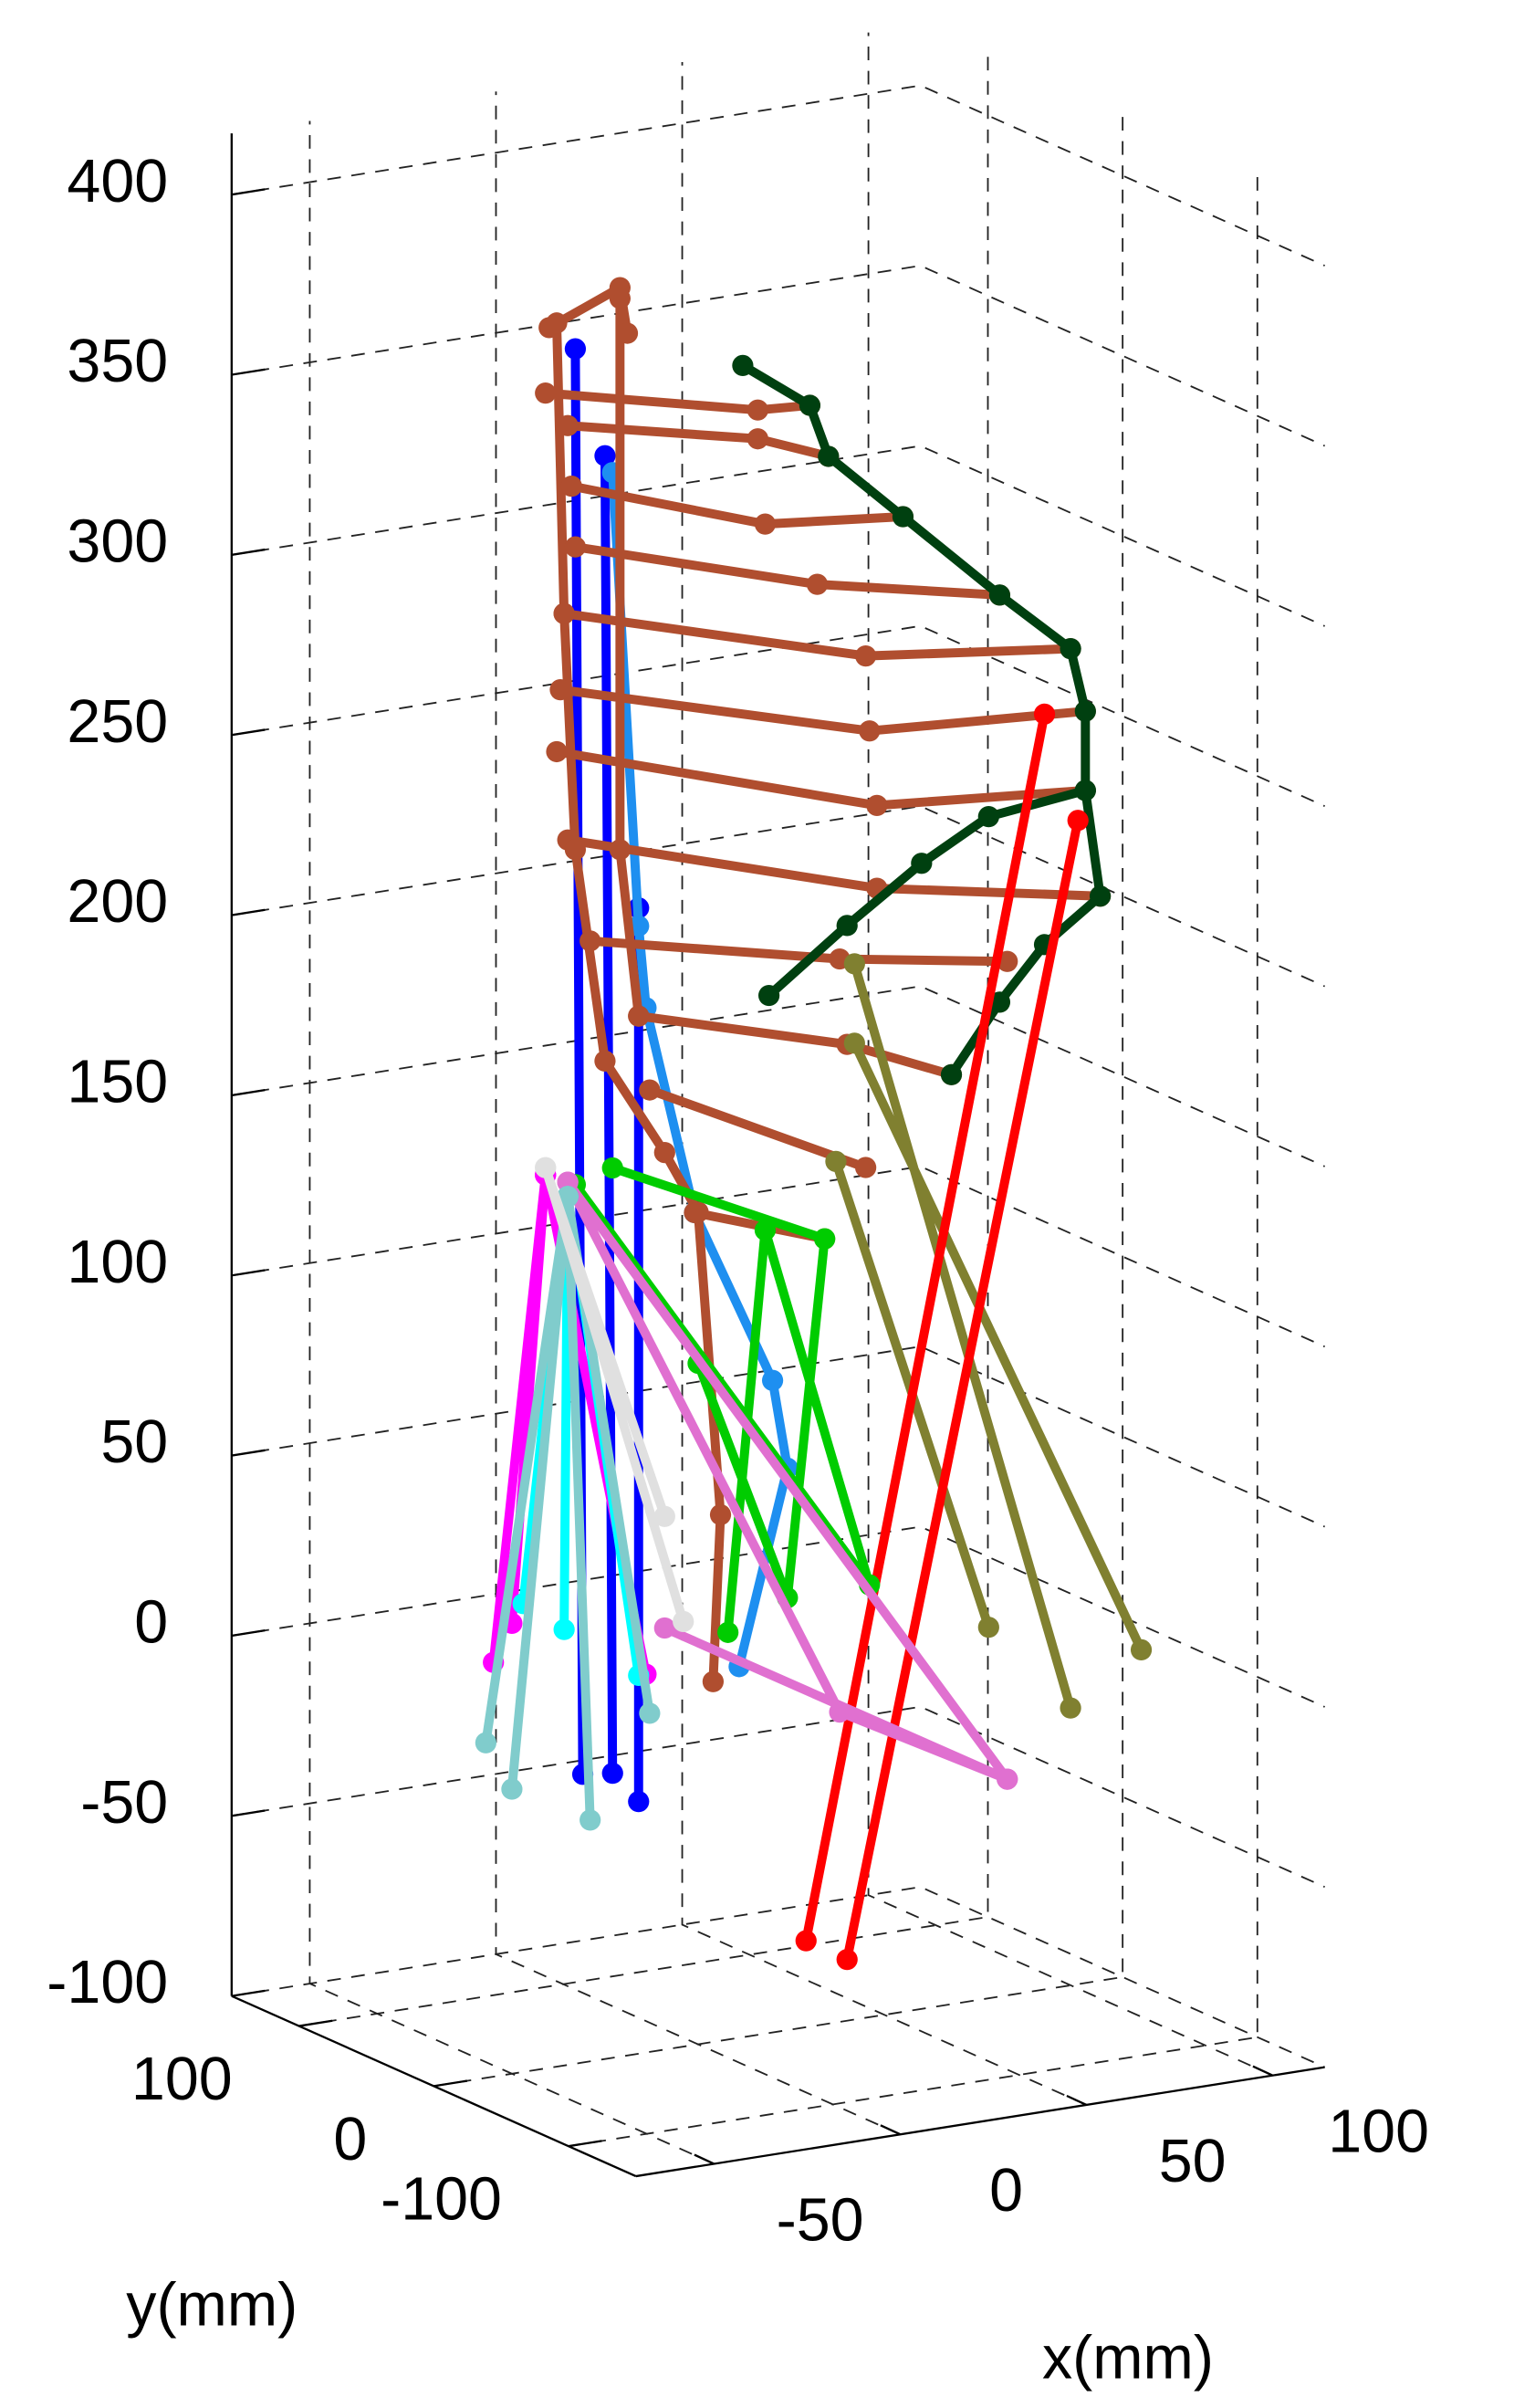  Describe the element at coordinates (118, 181) in the screenshot. I see `z-tick-label: 400` at that location.